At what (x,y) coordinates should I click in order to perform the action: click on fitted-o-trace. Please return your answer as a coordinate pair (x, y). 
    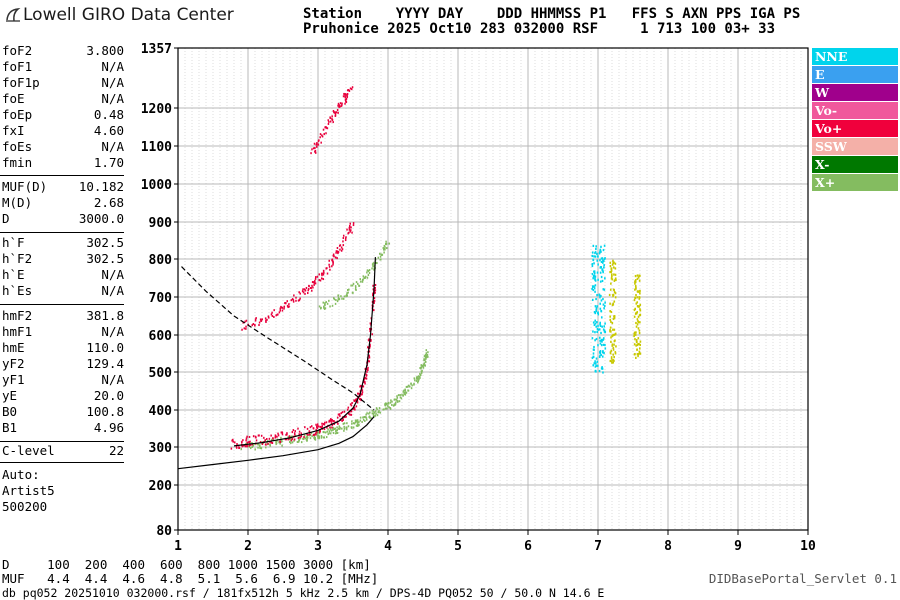
    Looking at the image, I should click on (304, 352).